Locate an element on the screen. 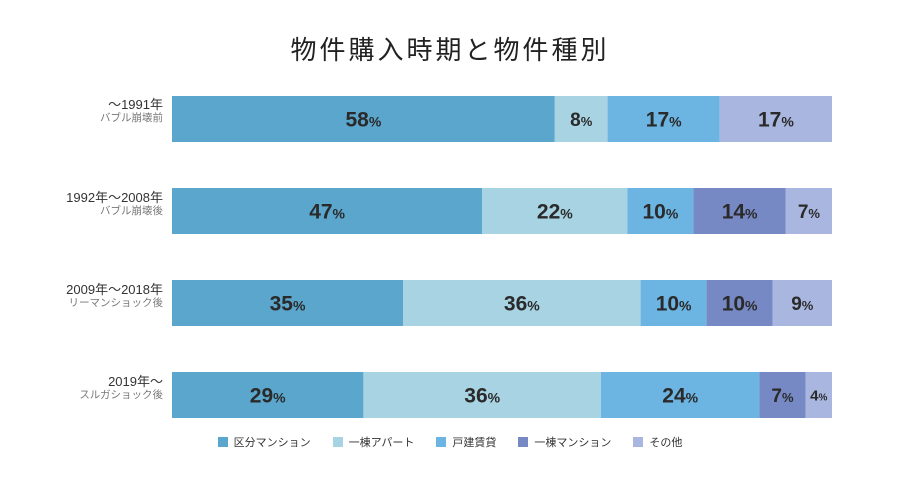  legend-label: 区分マンション is located at coordinates (272, 442).